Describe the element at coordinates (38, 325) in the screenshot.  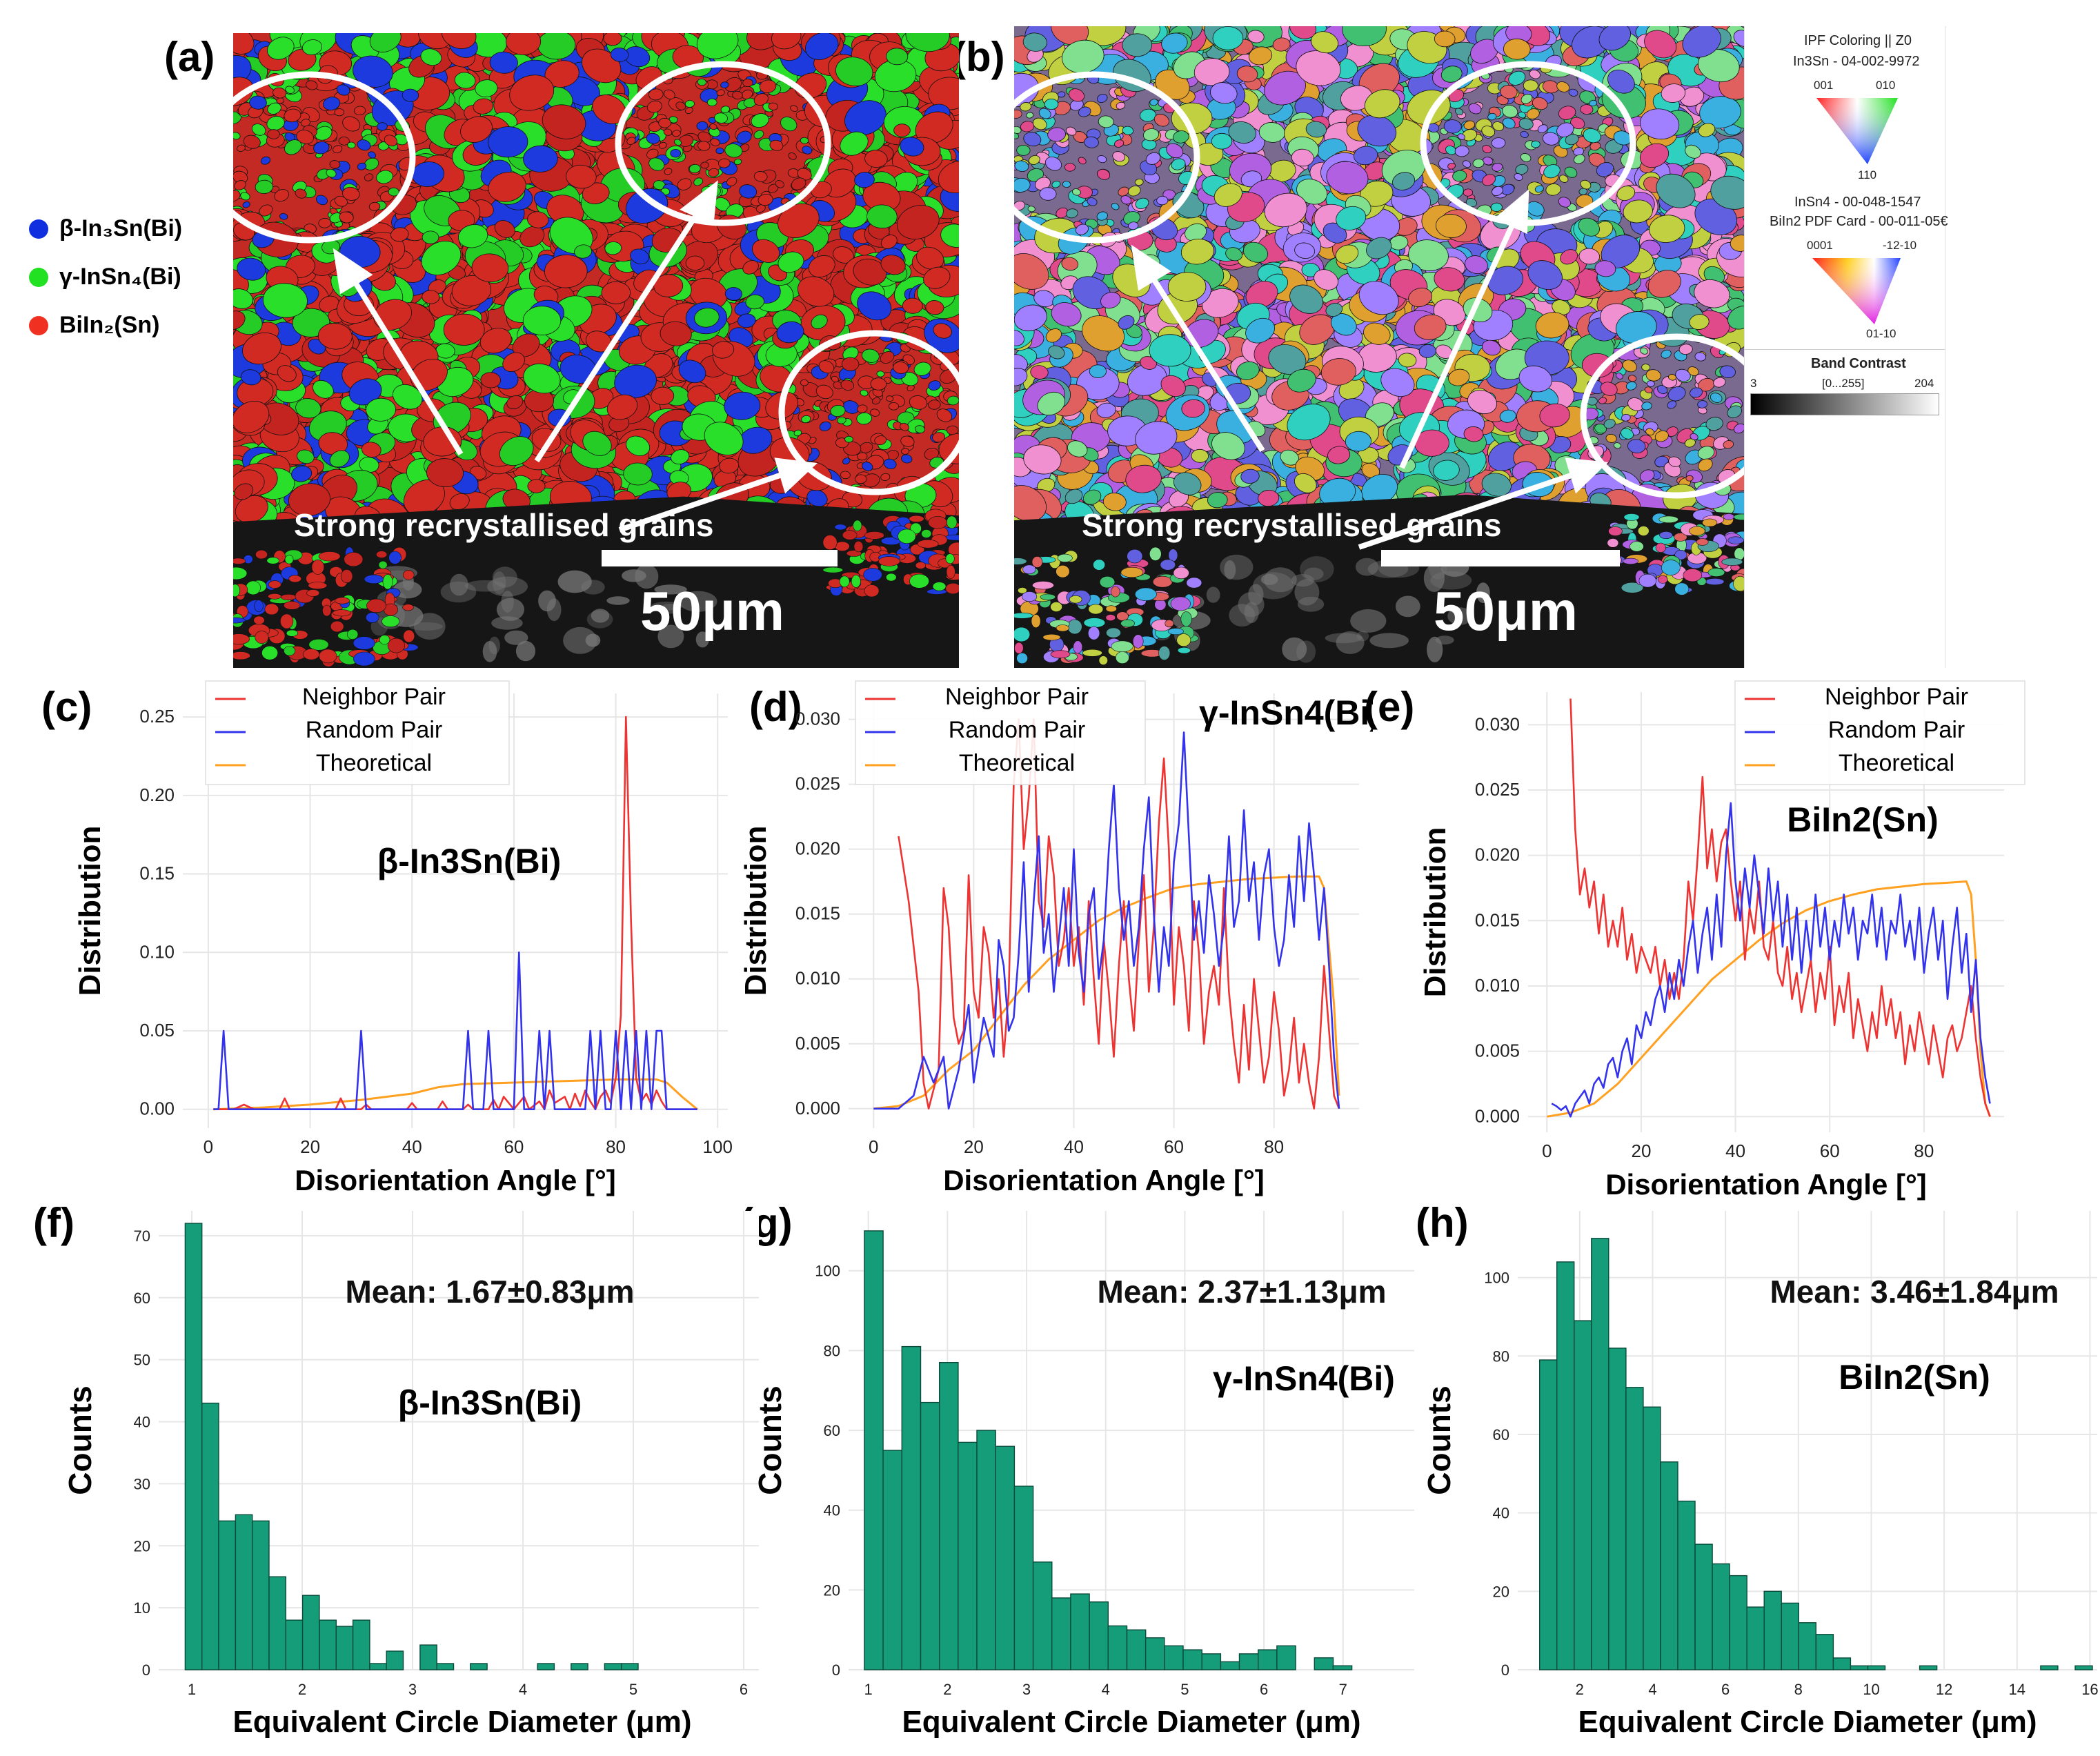
I see `red-dot-icon` at that location.